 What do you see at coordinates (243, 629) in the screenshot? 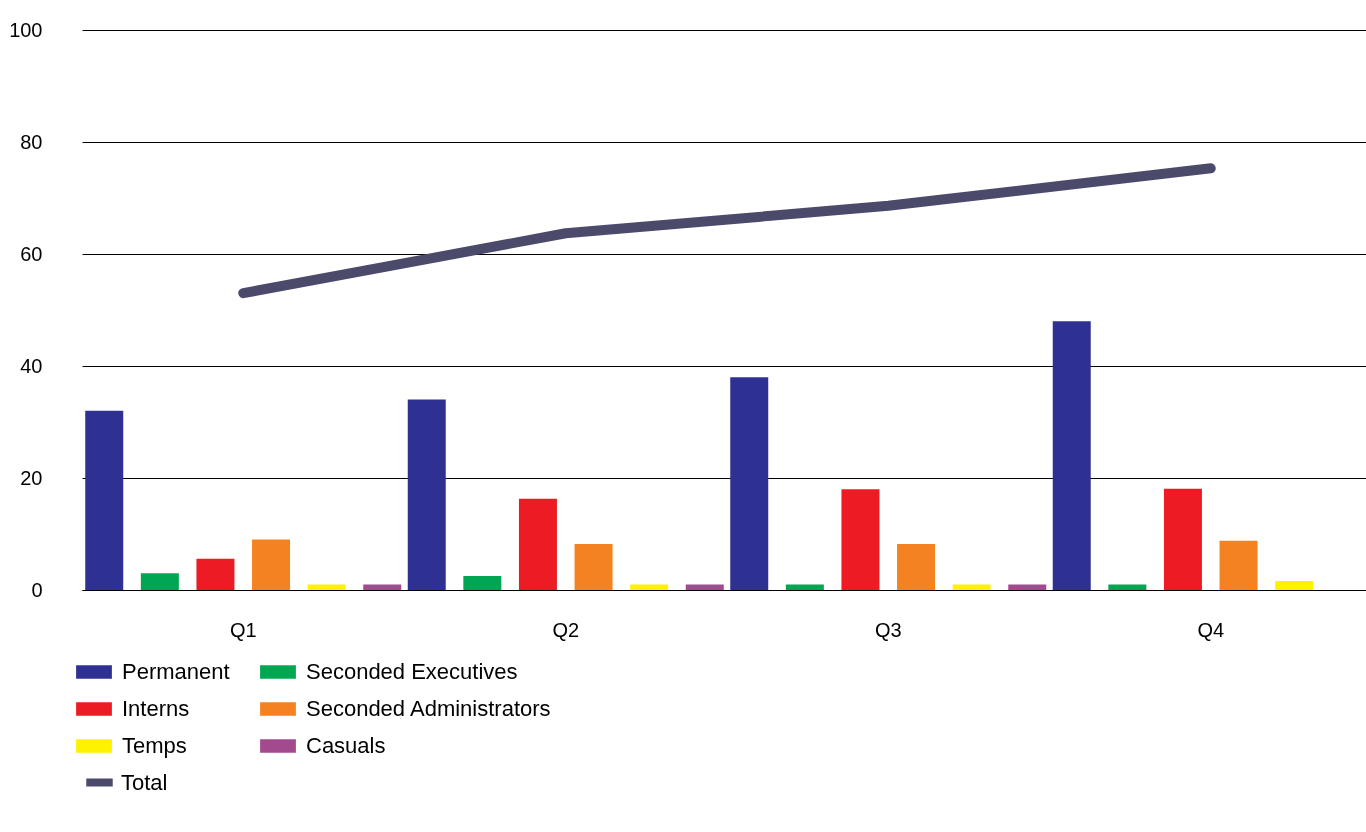
I see `x-tick-label: Q1` at bounding box center [243, 629].